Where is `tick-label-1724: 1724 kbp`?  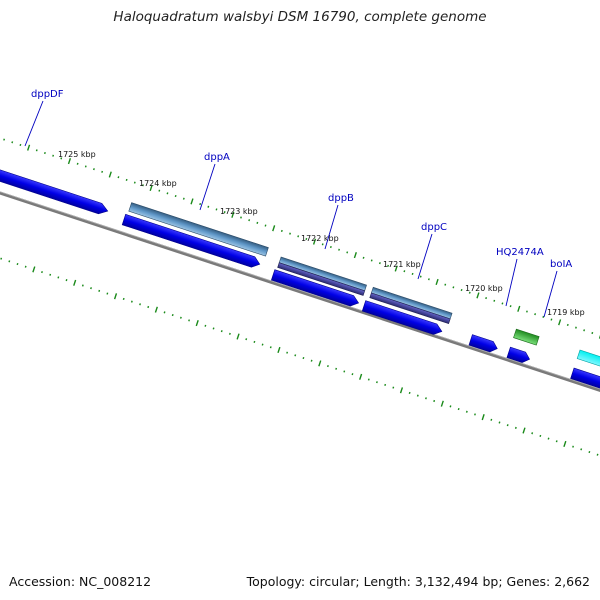
tick-label-1724: 1724 kbp is located at coordinates (158, 183).